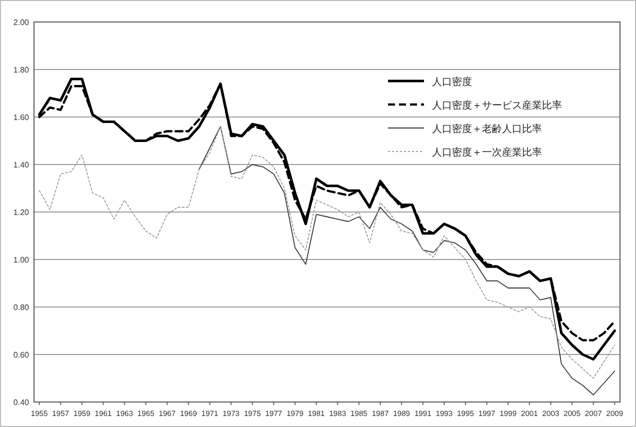 This screenshot has height=427, width=636. I want to click on legend-label: 人口密度＋老齢人口比率, so click(487, 129).